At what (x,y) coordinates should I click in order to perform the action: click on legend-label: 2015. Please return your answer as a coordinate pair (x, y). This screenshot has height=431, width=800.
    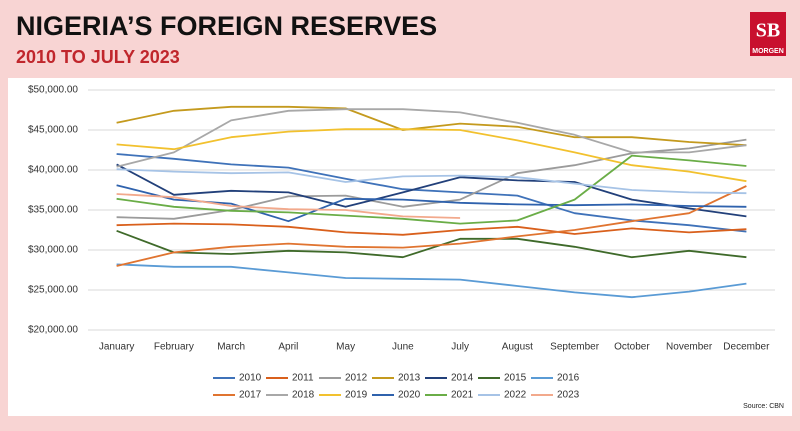
    Looking at the image, I should click on (515, 378).